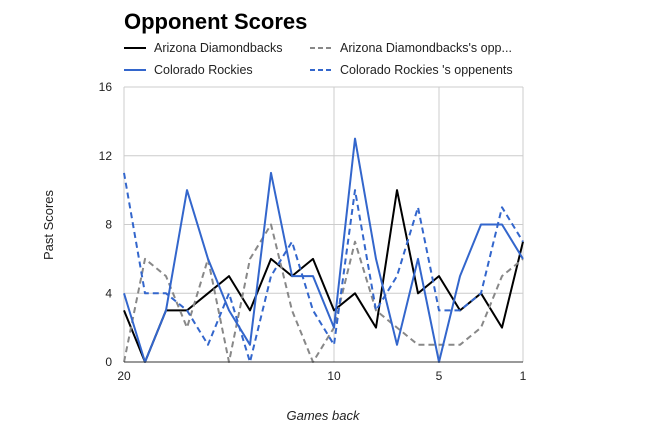  Describe the element at coordinates (108, 225) in the screenshot. I see `y-tick-label: 8` at that location.